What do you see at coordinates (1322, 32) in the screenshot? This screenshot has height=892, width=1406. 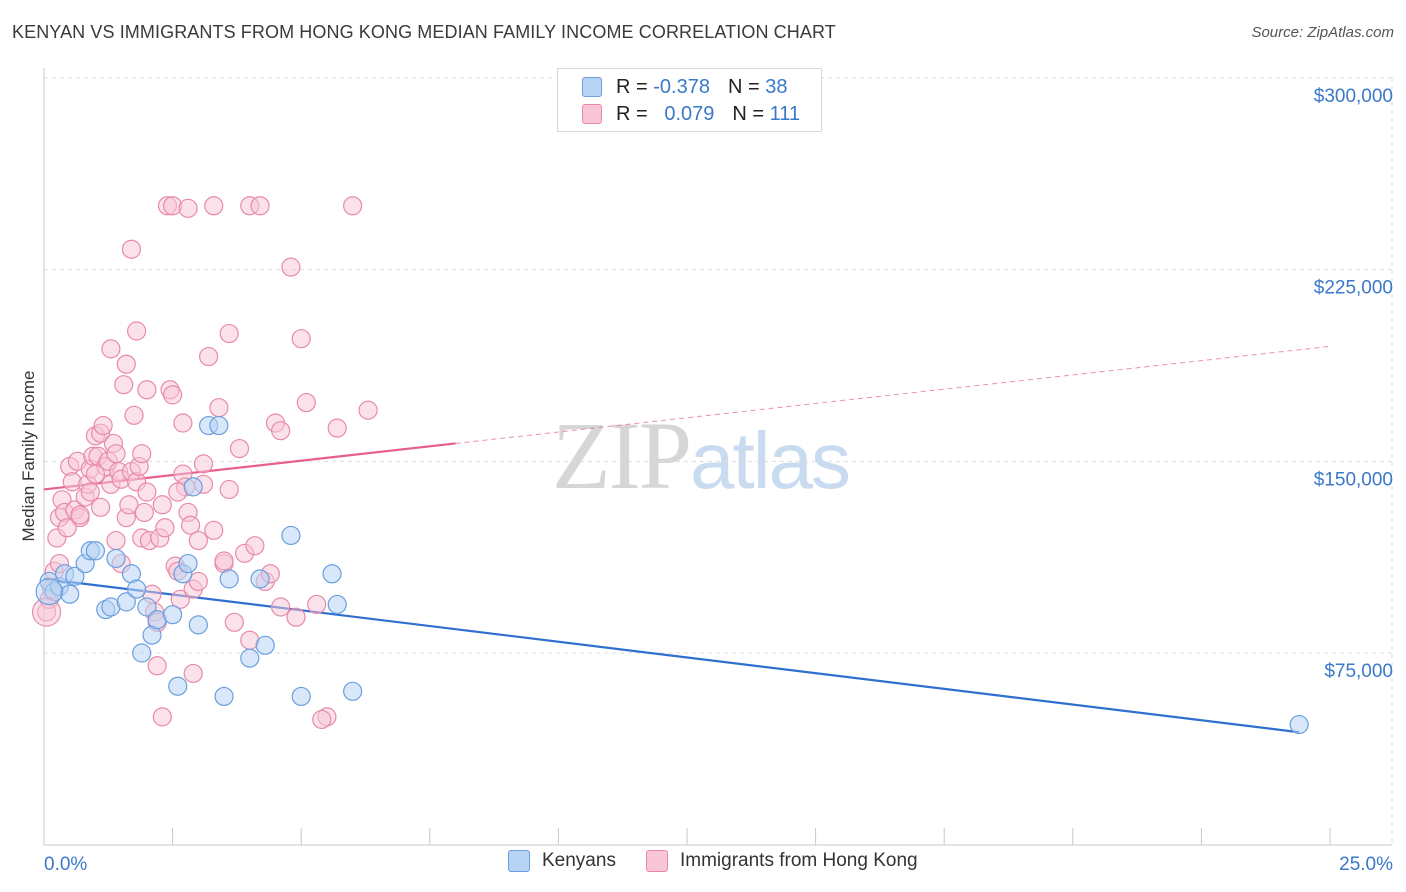 I see `source-label: Source: ZipAtlas.com` at bounding box center [1322, 32].